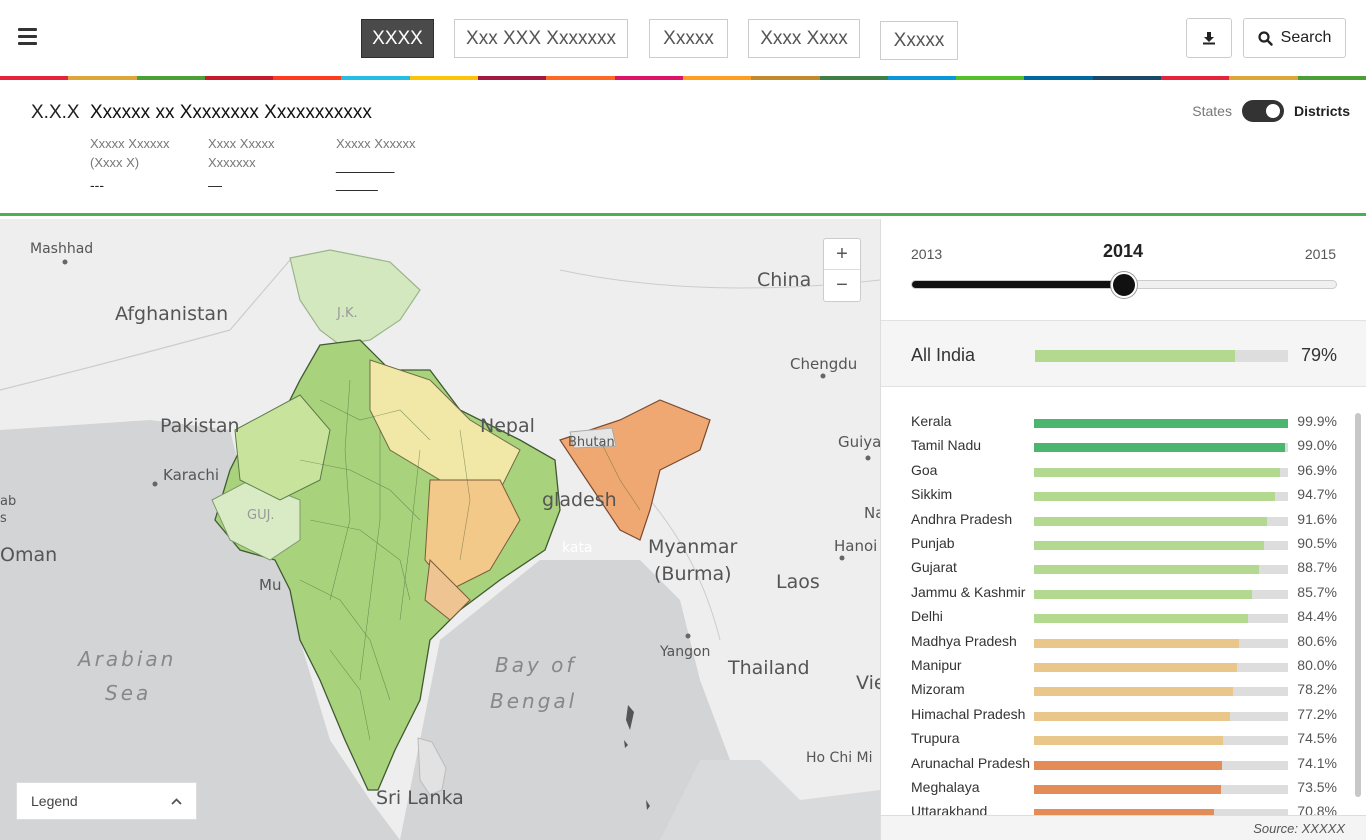  What do you see at coordinates (533, 701) in the screenshot?
I see `map-label: Bengal` at bounding box center [533, 701].